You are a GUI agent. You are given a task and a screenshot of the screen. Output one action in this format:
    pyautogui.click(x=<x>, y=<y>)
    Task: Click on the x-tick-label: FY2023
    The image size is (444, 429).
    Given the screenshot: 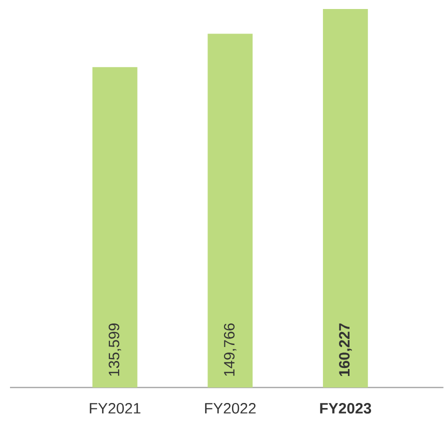 What is the action you would take?
    pyautogui.click(x=346, y=408)
    